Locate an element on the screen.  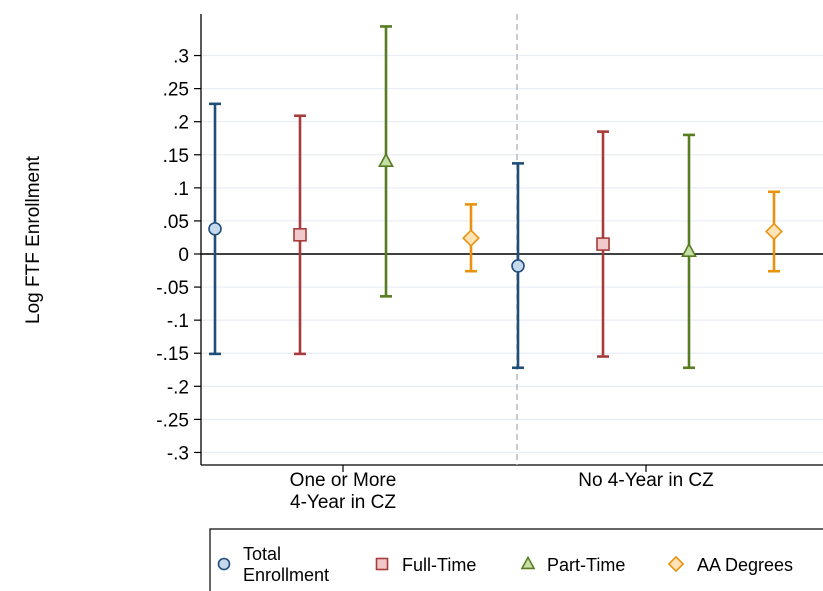
category-label: No 4-Year in CZ is located at coordinates (646, 480).